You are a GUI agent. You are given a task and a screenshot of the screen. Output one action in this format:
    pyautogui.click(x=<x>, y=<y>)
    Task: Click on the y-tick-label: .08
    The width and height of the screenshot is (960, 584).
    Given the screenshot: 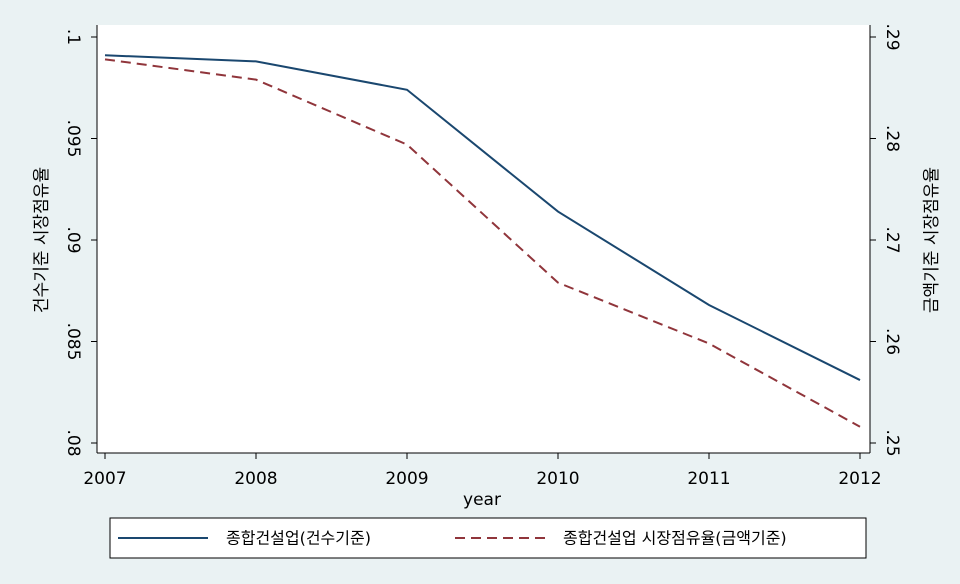 What is the action you would take?
    pyautogui.click(x=73, y=442)
    